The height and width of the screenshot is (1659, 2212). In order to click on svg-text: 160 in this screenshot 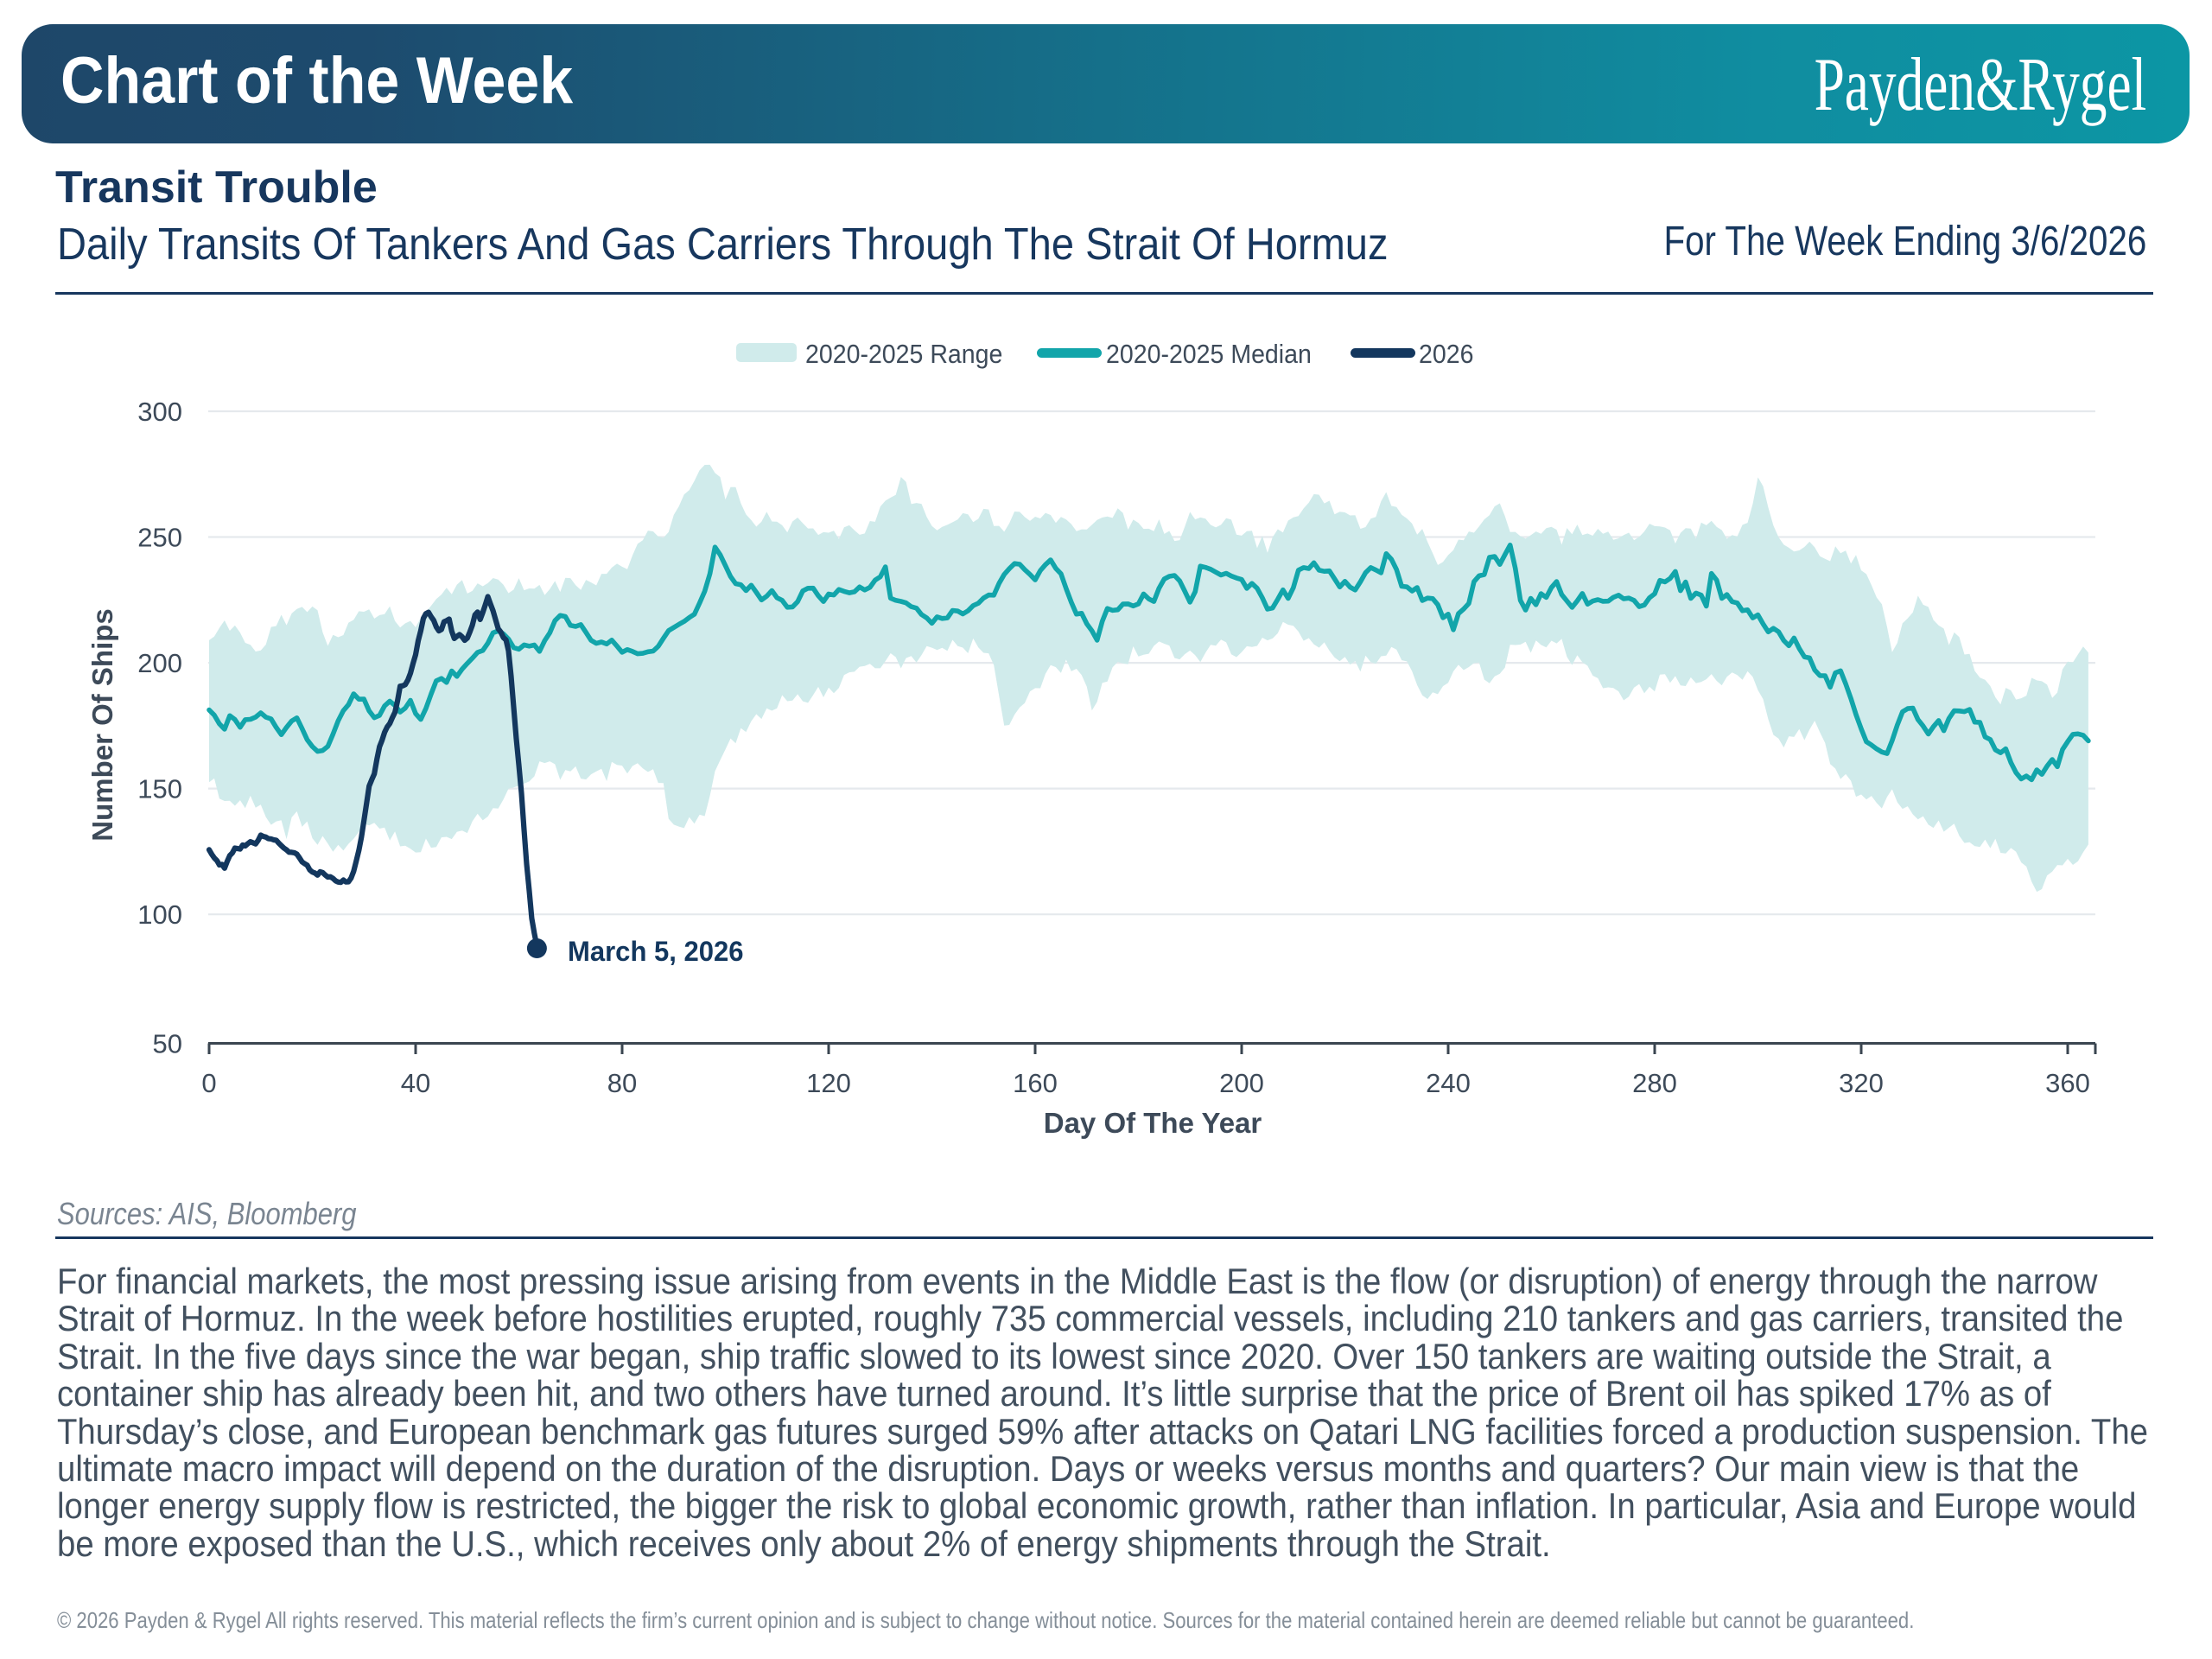, I will do `click(1035, 1083)`.